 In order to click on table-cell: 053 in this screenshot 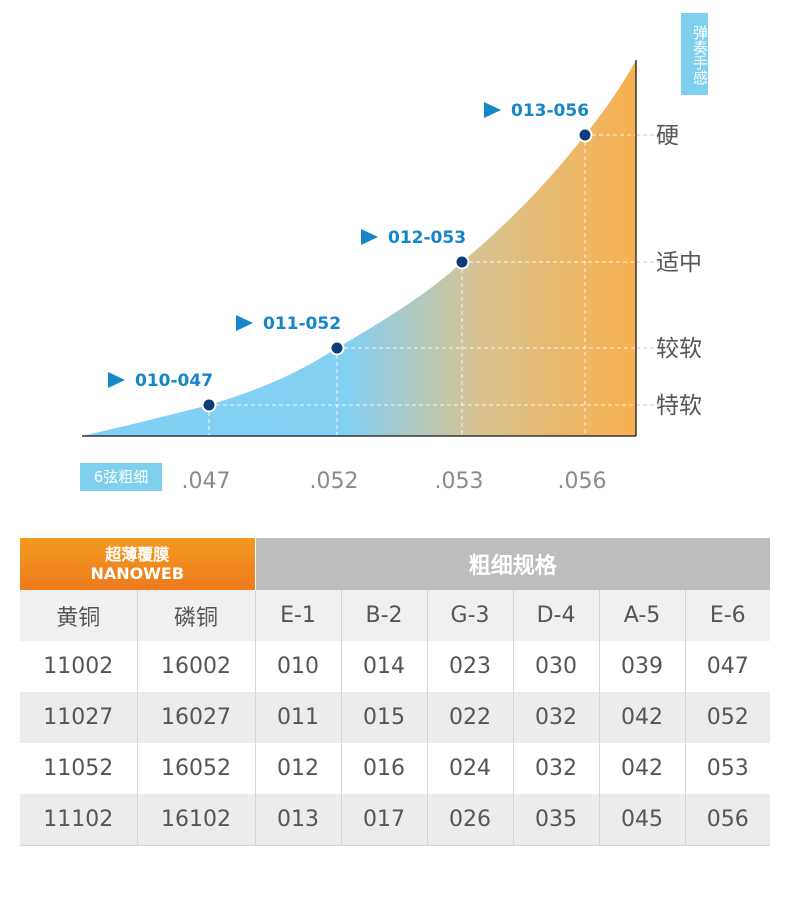, I will do `click(728, 768)`.